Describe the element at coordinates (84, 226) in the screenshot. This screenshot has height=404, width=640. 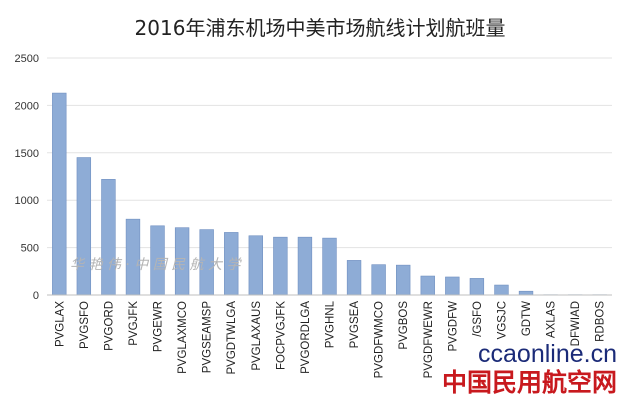
I see `bar-pvgsfo` at that location.